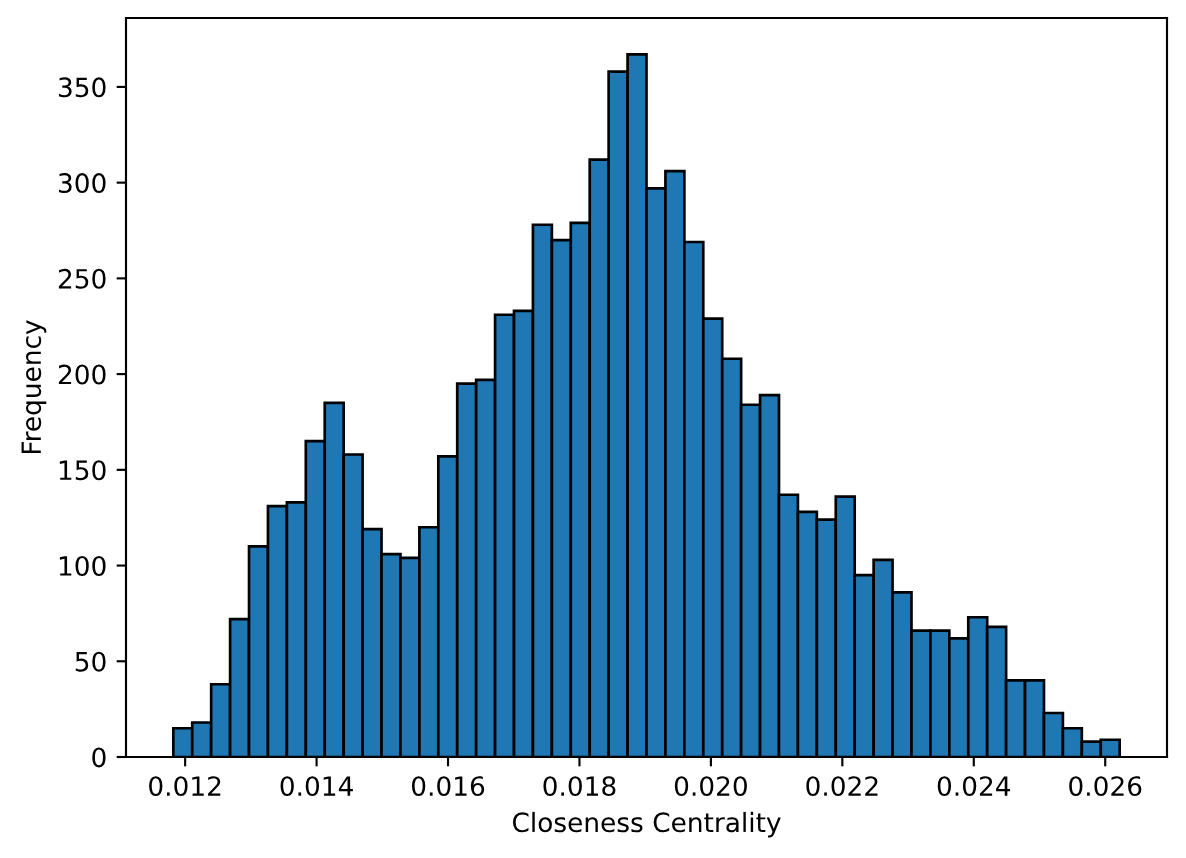  Describe the element at coordinates (579, 786) in the screenshot. I see `x-tick-label: 0.018` at that location.